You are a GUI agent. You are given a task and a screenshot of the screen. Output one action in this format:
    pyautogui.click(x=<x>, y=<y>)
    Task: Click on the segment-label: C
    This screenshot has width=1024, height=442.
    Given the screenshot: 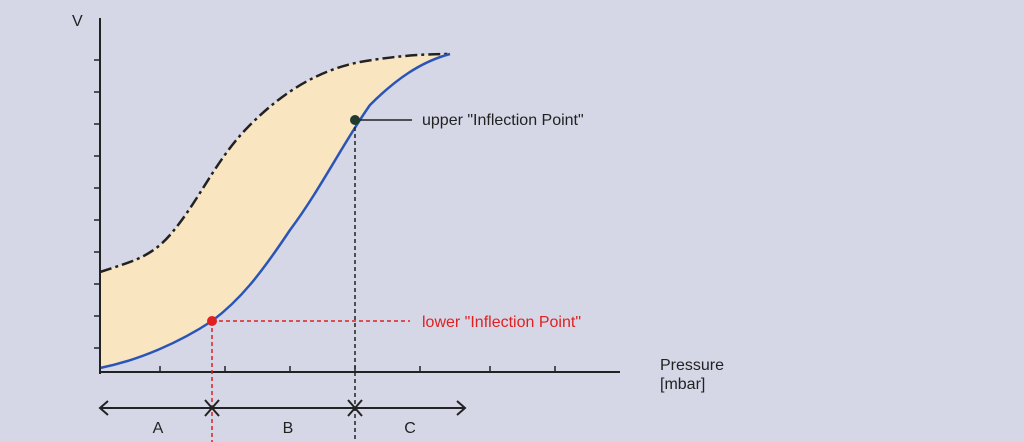 What is the action you would take?
    pyautogui.click(x=410, y=428)
    